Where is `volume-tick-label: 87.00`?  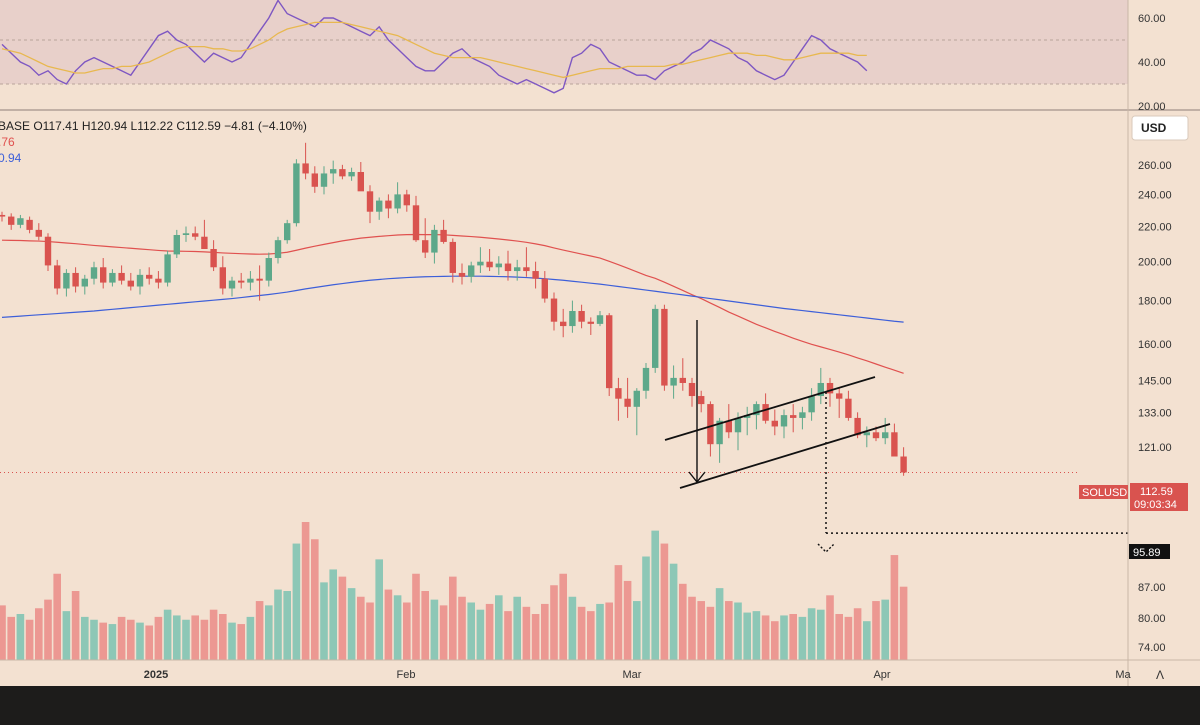 volume-tick-label: 87.00 is located at coordinates (1152, 588).